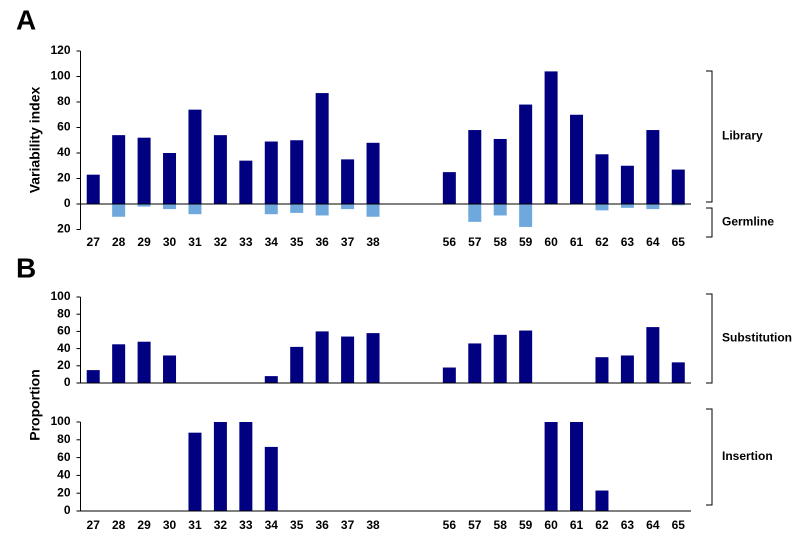  What do you see at coordinates (26, 19) in the screenshot?
I see `panel-label: A` at bounding box center [26, 19].